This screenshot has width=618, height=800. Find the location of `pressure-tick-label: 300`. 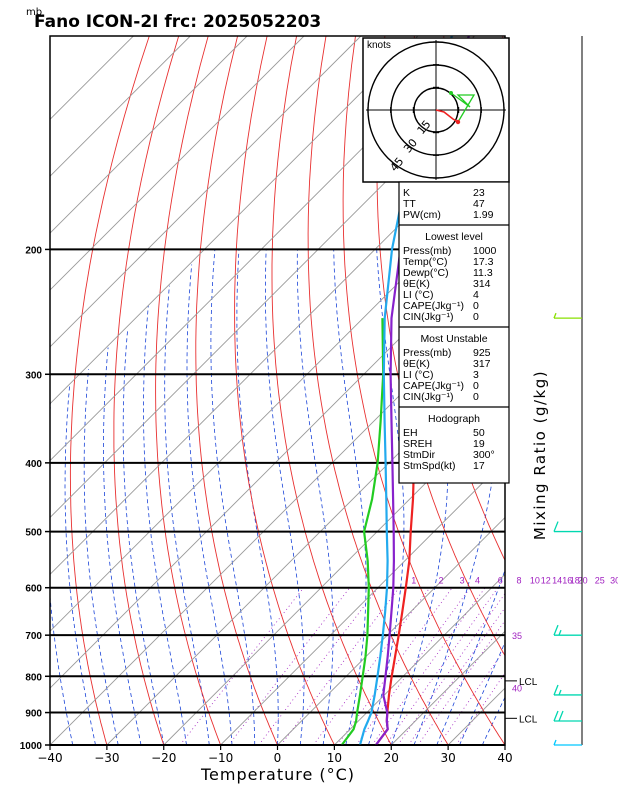

pressure-tick-label: 300 is located at coordinates (33, 375).